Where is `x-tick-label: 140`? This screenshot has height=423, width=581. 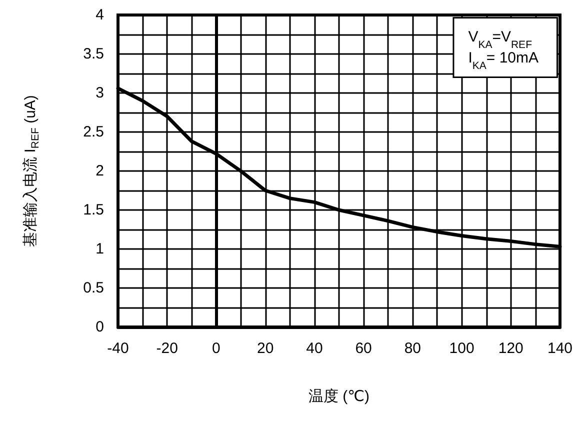
x-tick-label: 140 is located at coordinates (560, 348).